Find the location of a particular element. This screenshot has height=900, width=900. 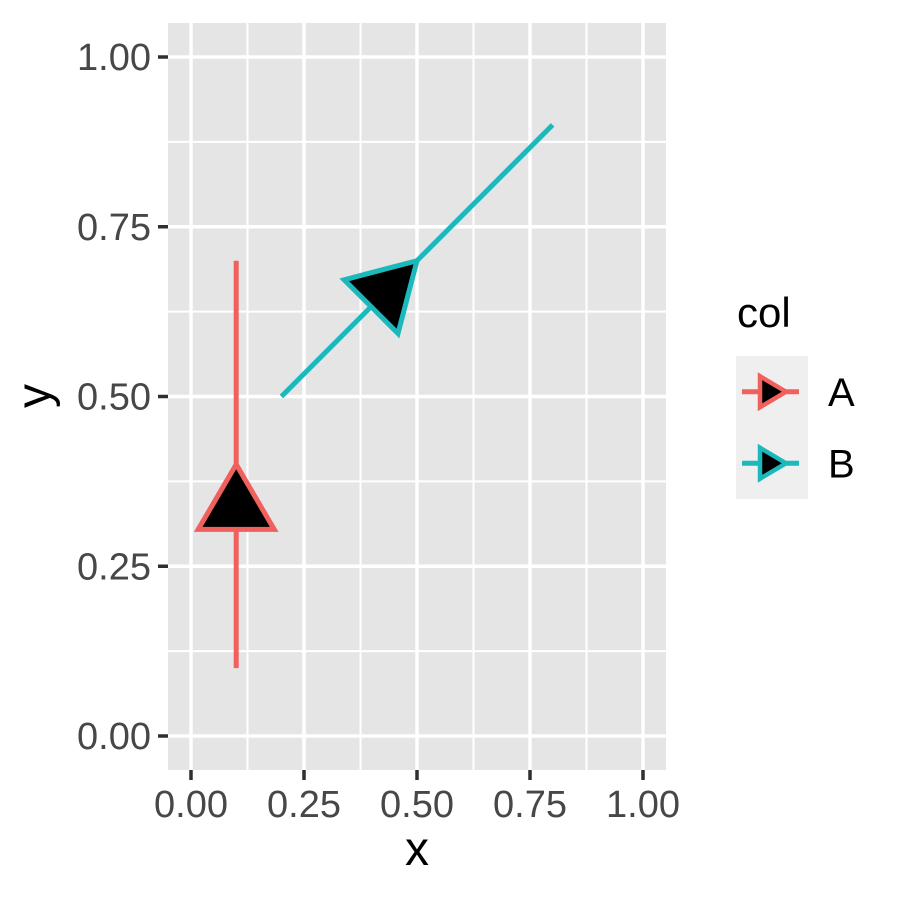

arrowhead-A is located at coordinates (236, 495).